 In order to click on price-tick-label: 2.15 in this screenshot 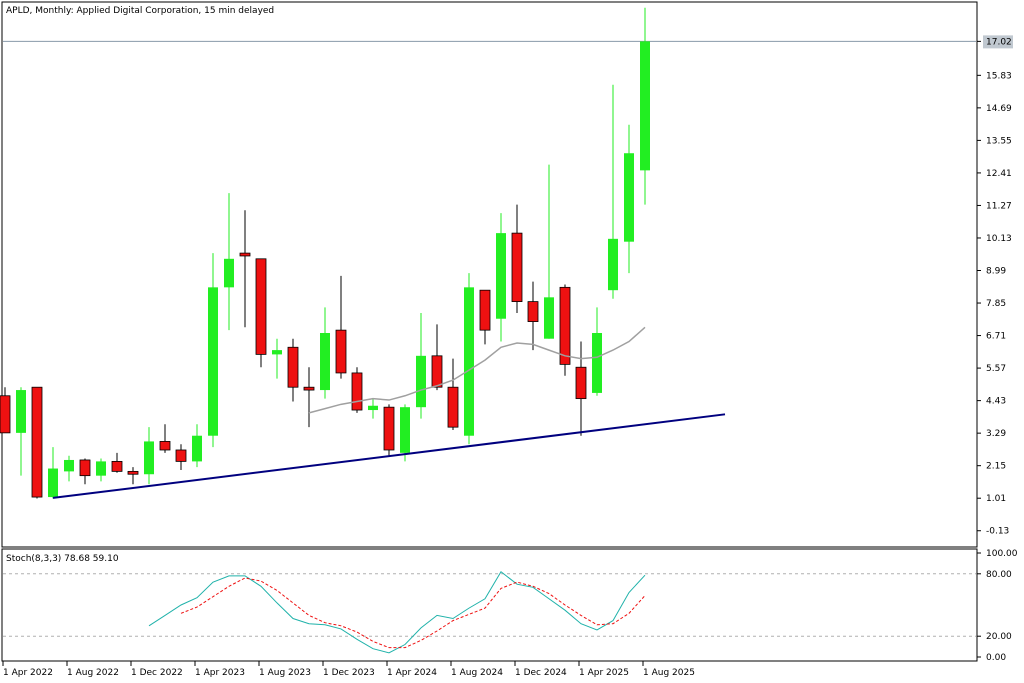, I will do `click(996, 467)`.